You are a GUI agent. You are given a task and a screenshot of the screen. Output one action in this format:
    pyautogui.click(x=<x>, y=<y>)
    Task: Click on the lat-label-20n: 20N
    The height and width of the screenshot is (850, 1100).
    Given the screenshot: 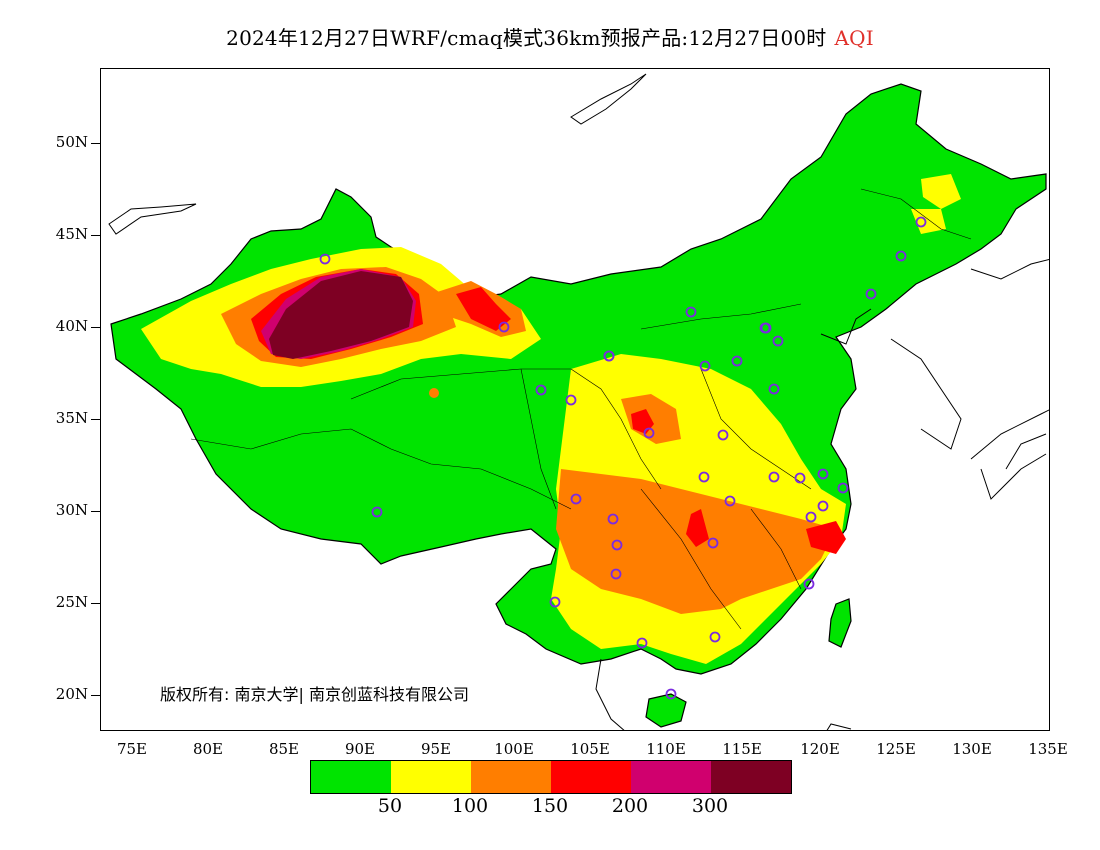 What is the action you would take?
    pyautogui.click(x=71, y=694)
    